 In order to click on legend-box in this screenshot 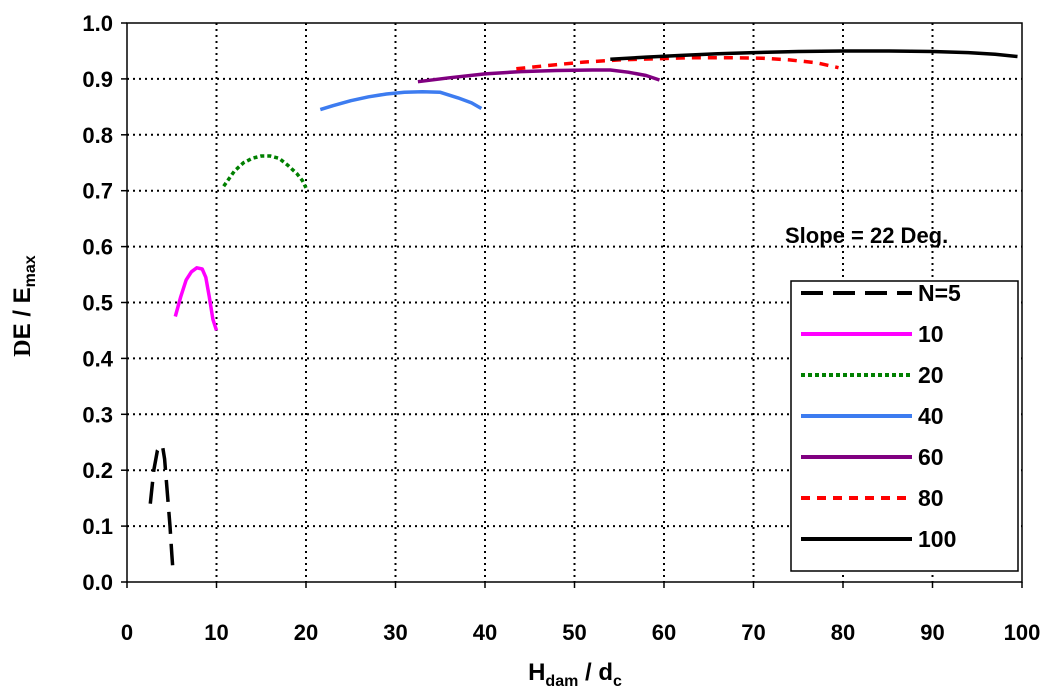, I will do `click(904, 426)`.